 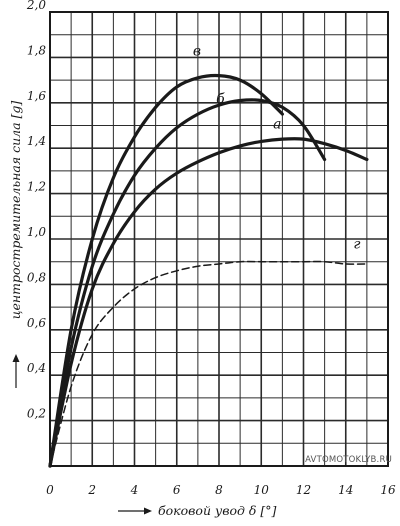 What do you see at coordinates (220, 99) in the screenshot?
I see `series-label-b: б` at bounding box center [220, 99].